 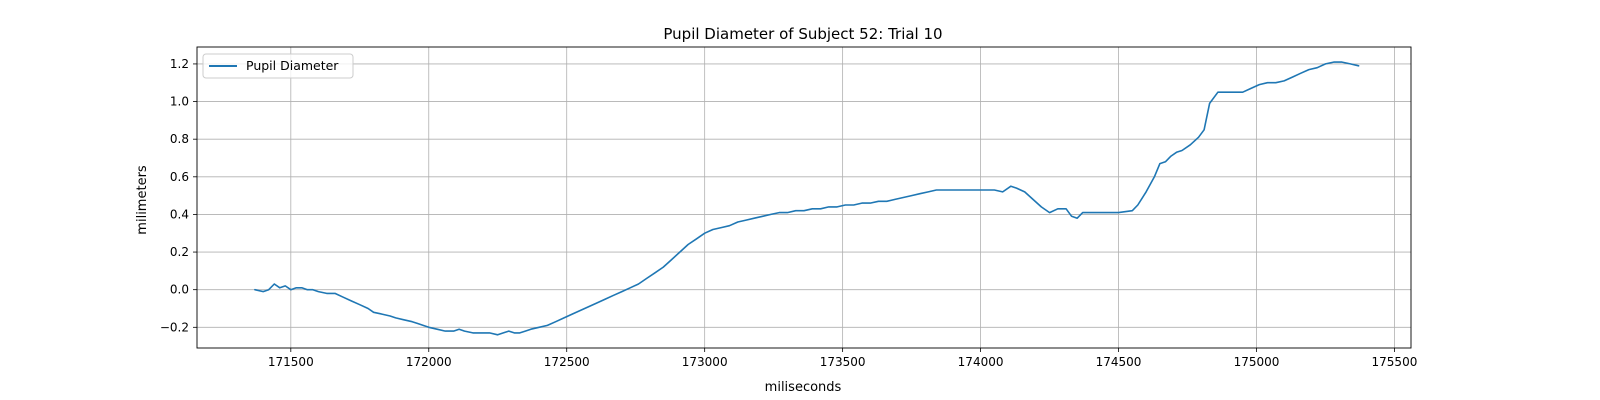 What do you see at coordinates (292, 65) in the screenshot?
I see `legend-label: Pupil Diameter` at bounding box center [292, 65].